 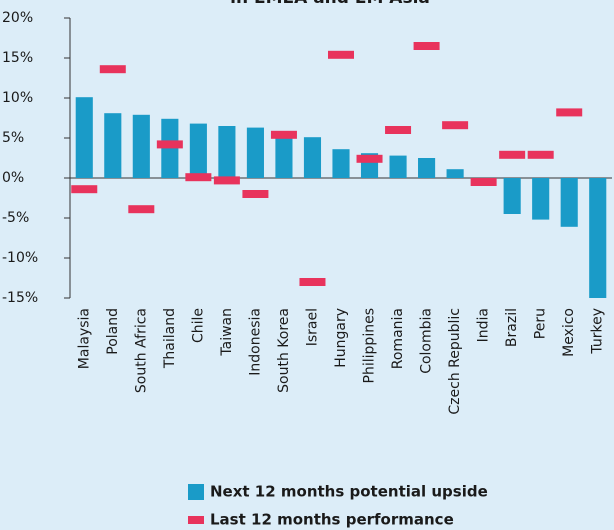 What do you see at coordinates (398, 338) in the screenshot?
I see `x-tick-label: Romania` at bounding box center [398, 338].